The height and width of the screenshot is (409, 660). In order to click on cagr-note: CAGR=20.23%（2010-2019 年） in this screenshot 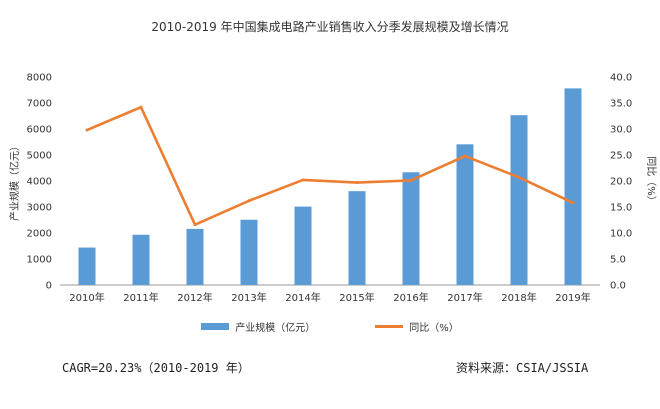, I will do `click(156, 368)`.